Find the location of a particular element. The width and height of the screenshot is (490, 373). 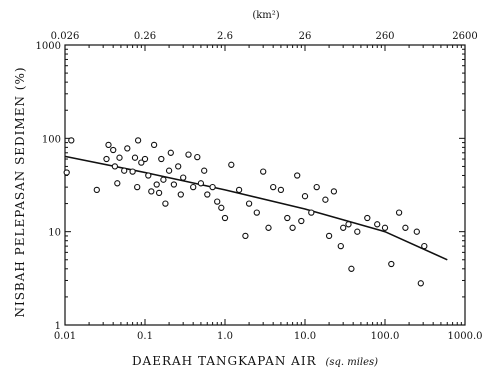

x-tick-label: 1.0 is located at coordinates (225, 336).